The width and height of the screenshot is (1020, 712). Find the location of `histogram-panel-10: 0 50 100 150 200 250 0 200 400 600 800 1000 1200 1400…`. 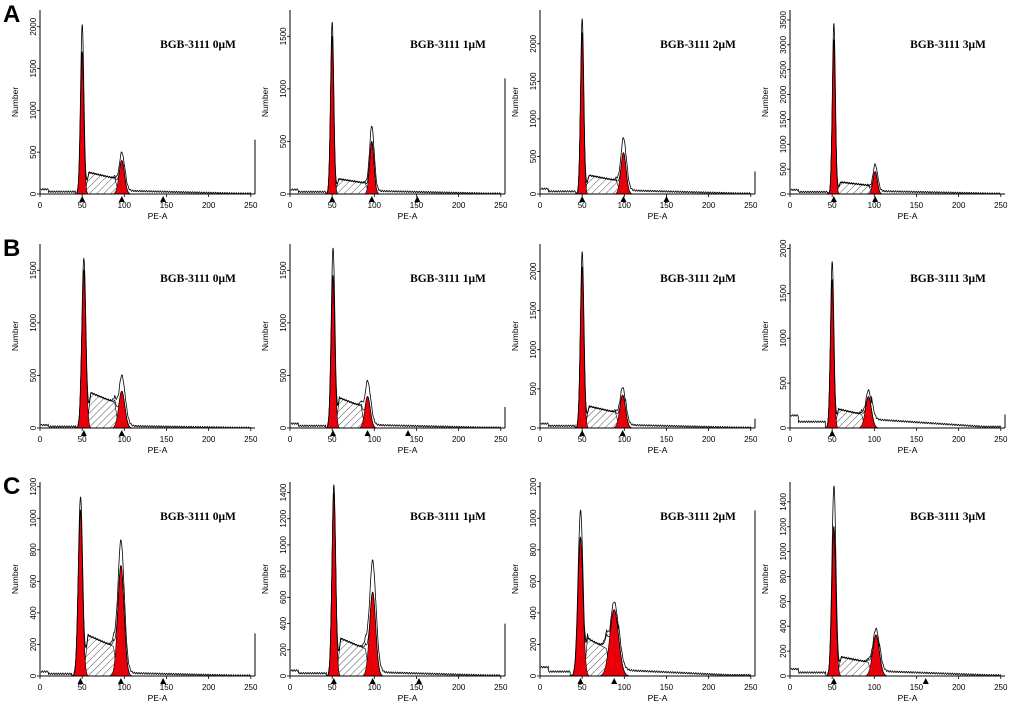

histogram-panel-10: 0 50 100 150 200 250 0 200 400 600 800 1000 1200 1400… is located at coordinates (384, 592).